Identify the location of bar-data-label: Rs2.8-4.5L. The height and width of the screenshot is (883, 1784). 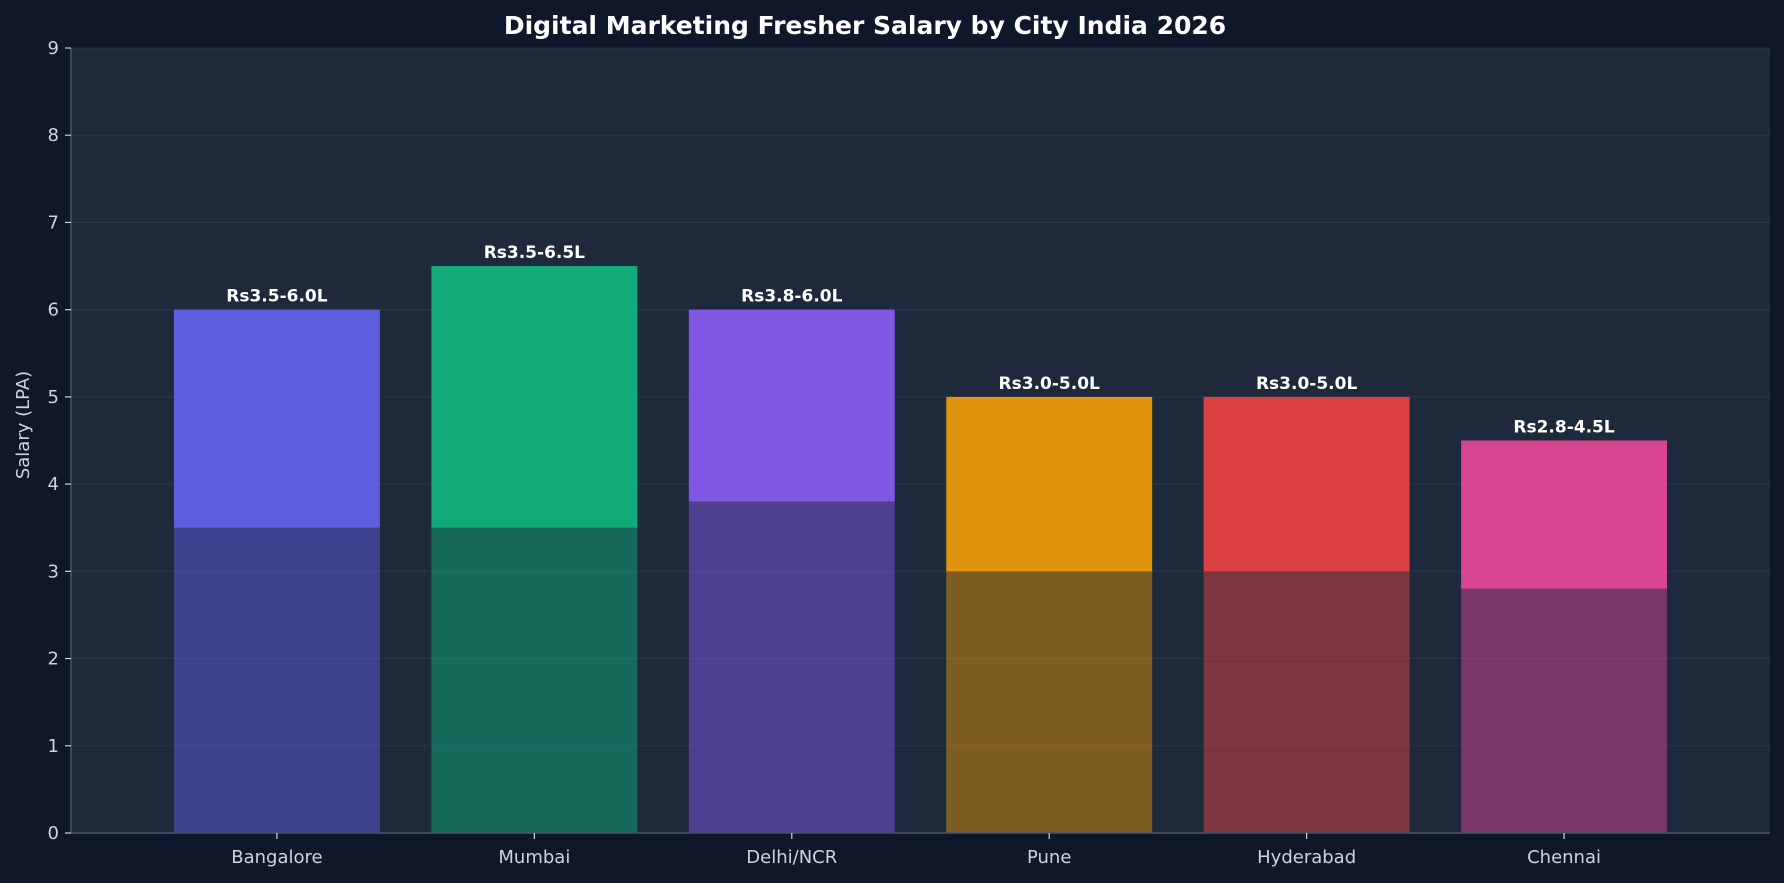
(1563, 428).